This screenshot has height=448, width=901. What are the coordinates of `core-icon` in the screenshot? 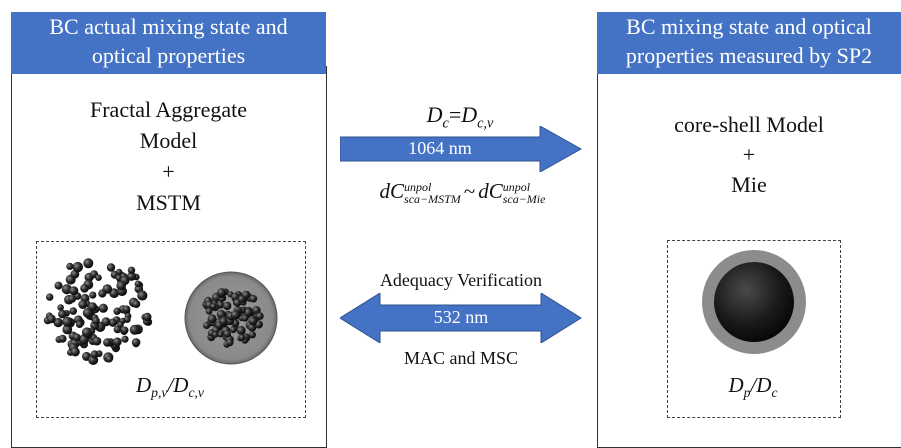 It's located at (754, 302).